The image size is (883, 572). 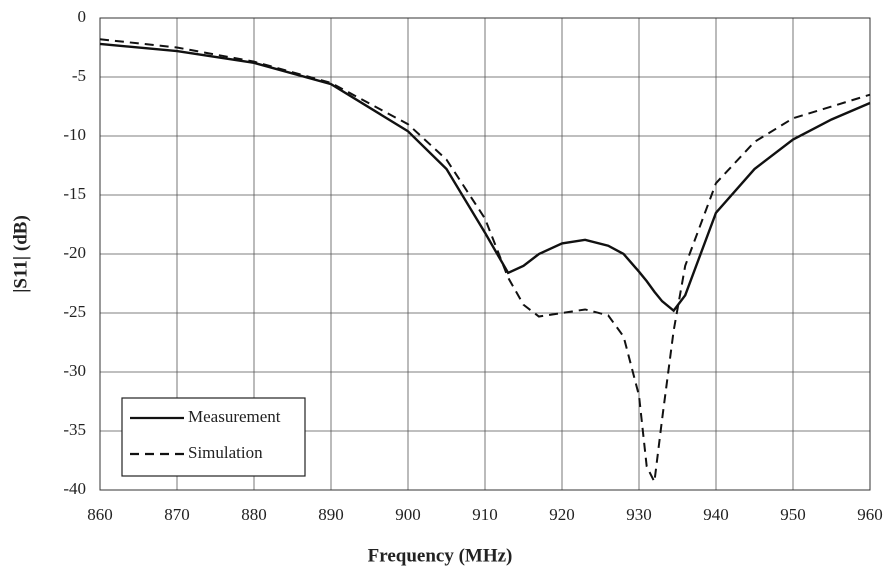 What do you see at coordinates (254, 514) in the screenshot?
I see `x-tick-label: 880` at bounding box center [254, 514].